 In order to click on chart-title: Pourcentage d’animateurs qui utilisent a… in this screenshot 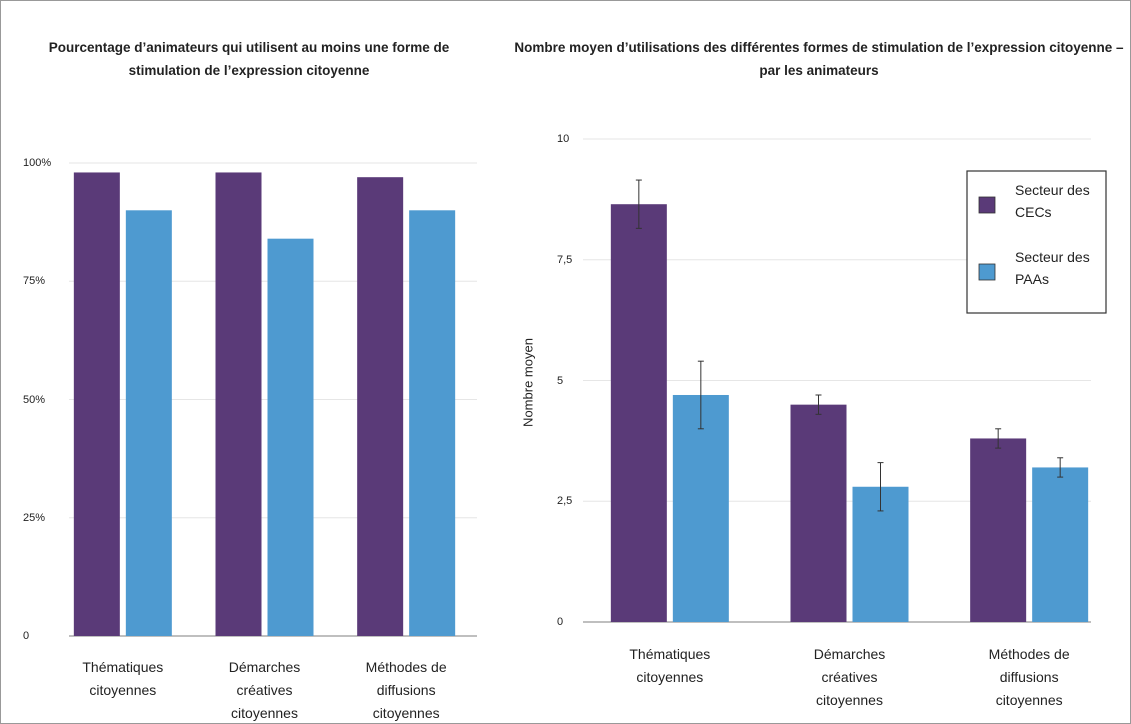, I will do `click(249, 59)`.